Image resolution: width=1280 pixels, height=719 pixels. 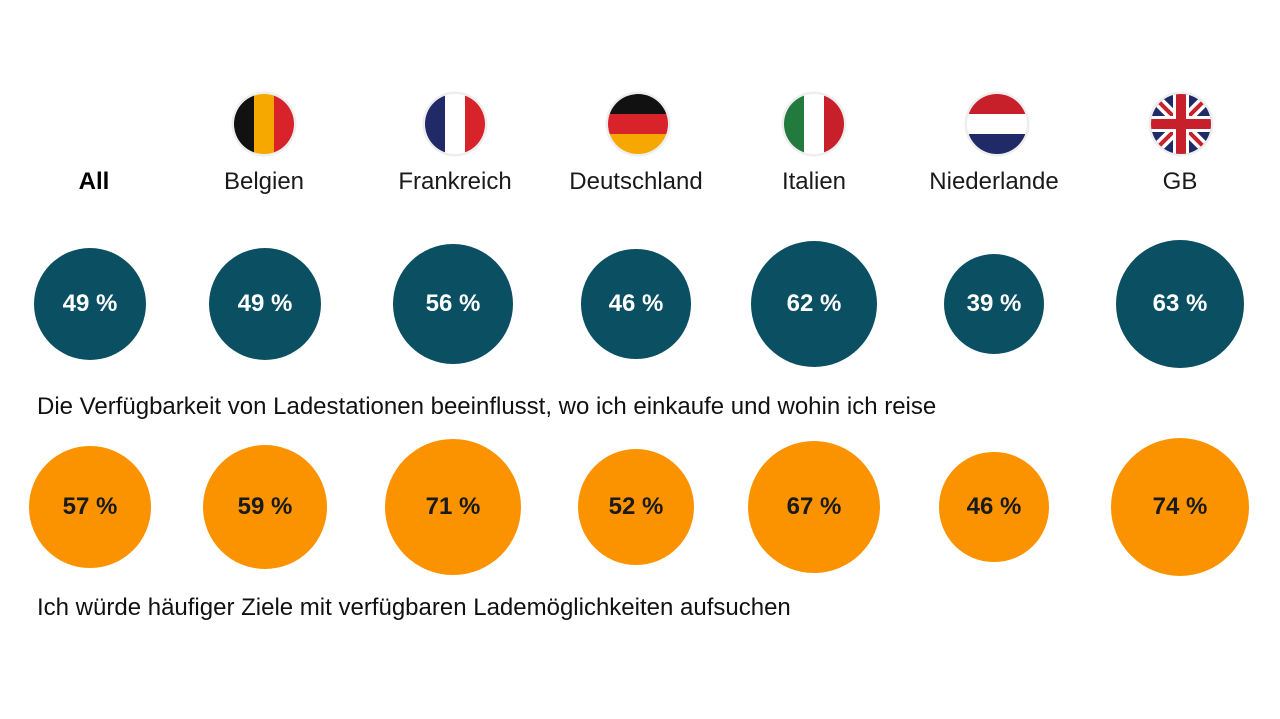 I want to click on bubble-2-all: 57 %, so click(x=90, y=507).